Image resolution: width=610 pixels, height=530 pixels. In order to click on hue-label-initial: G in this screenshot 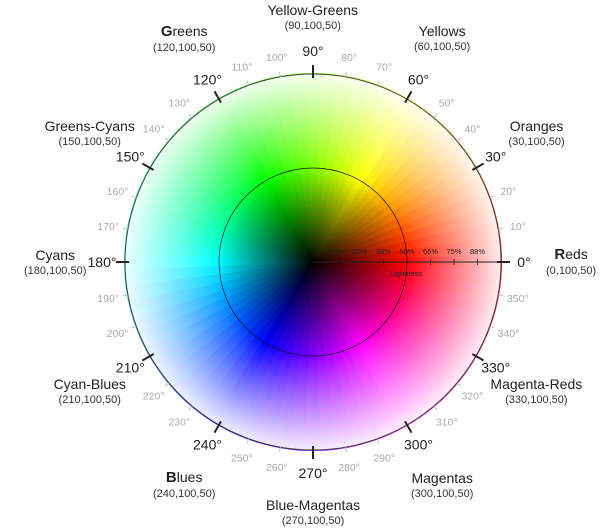, I will do `click(166, 31)`.